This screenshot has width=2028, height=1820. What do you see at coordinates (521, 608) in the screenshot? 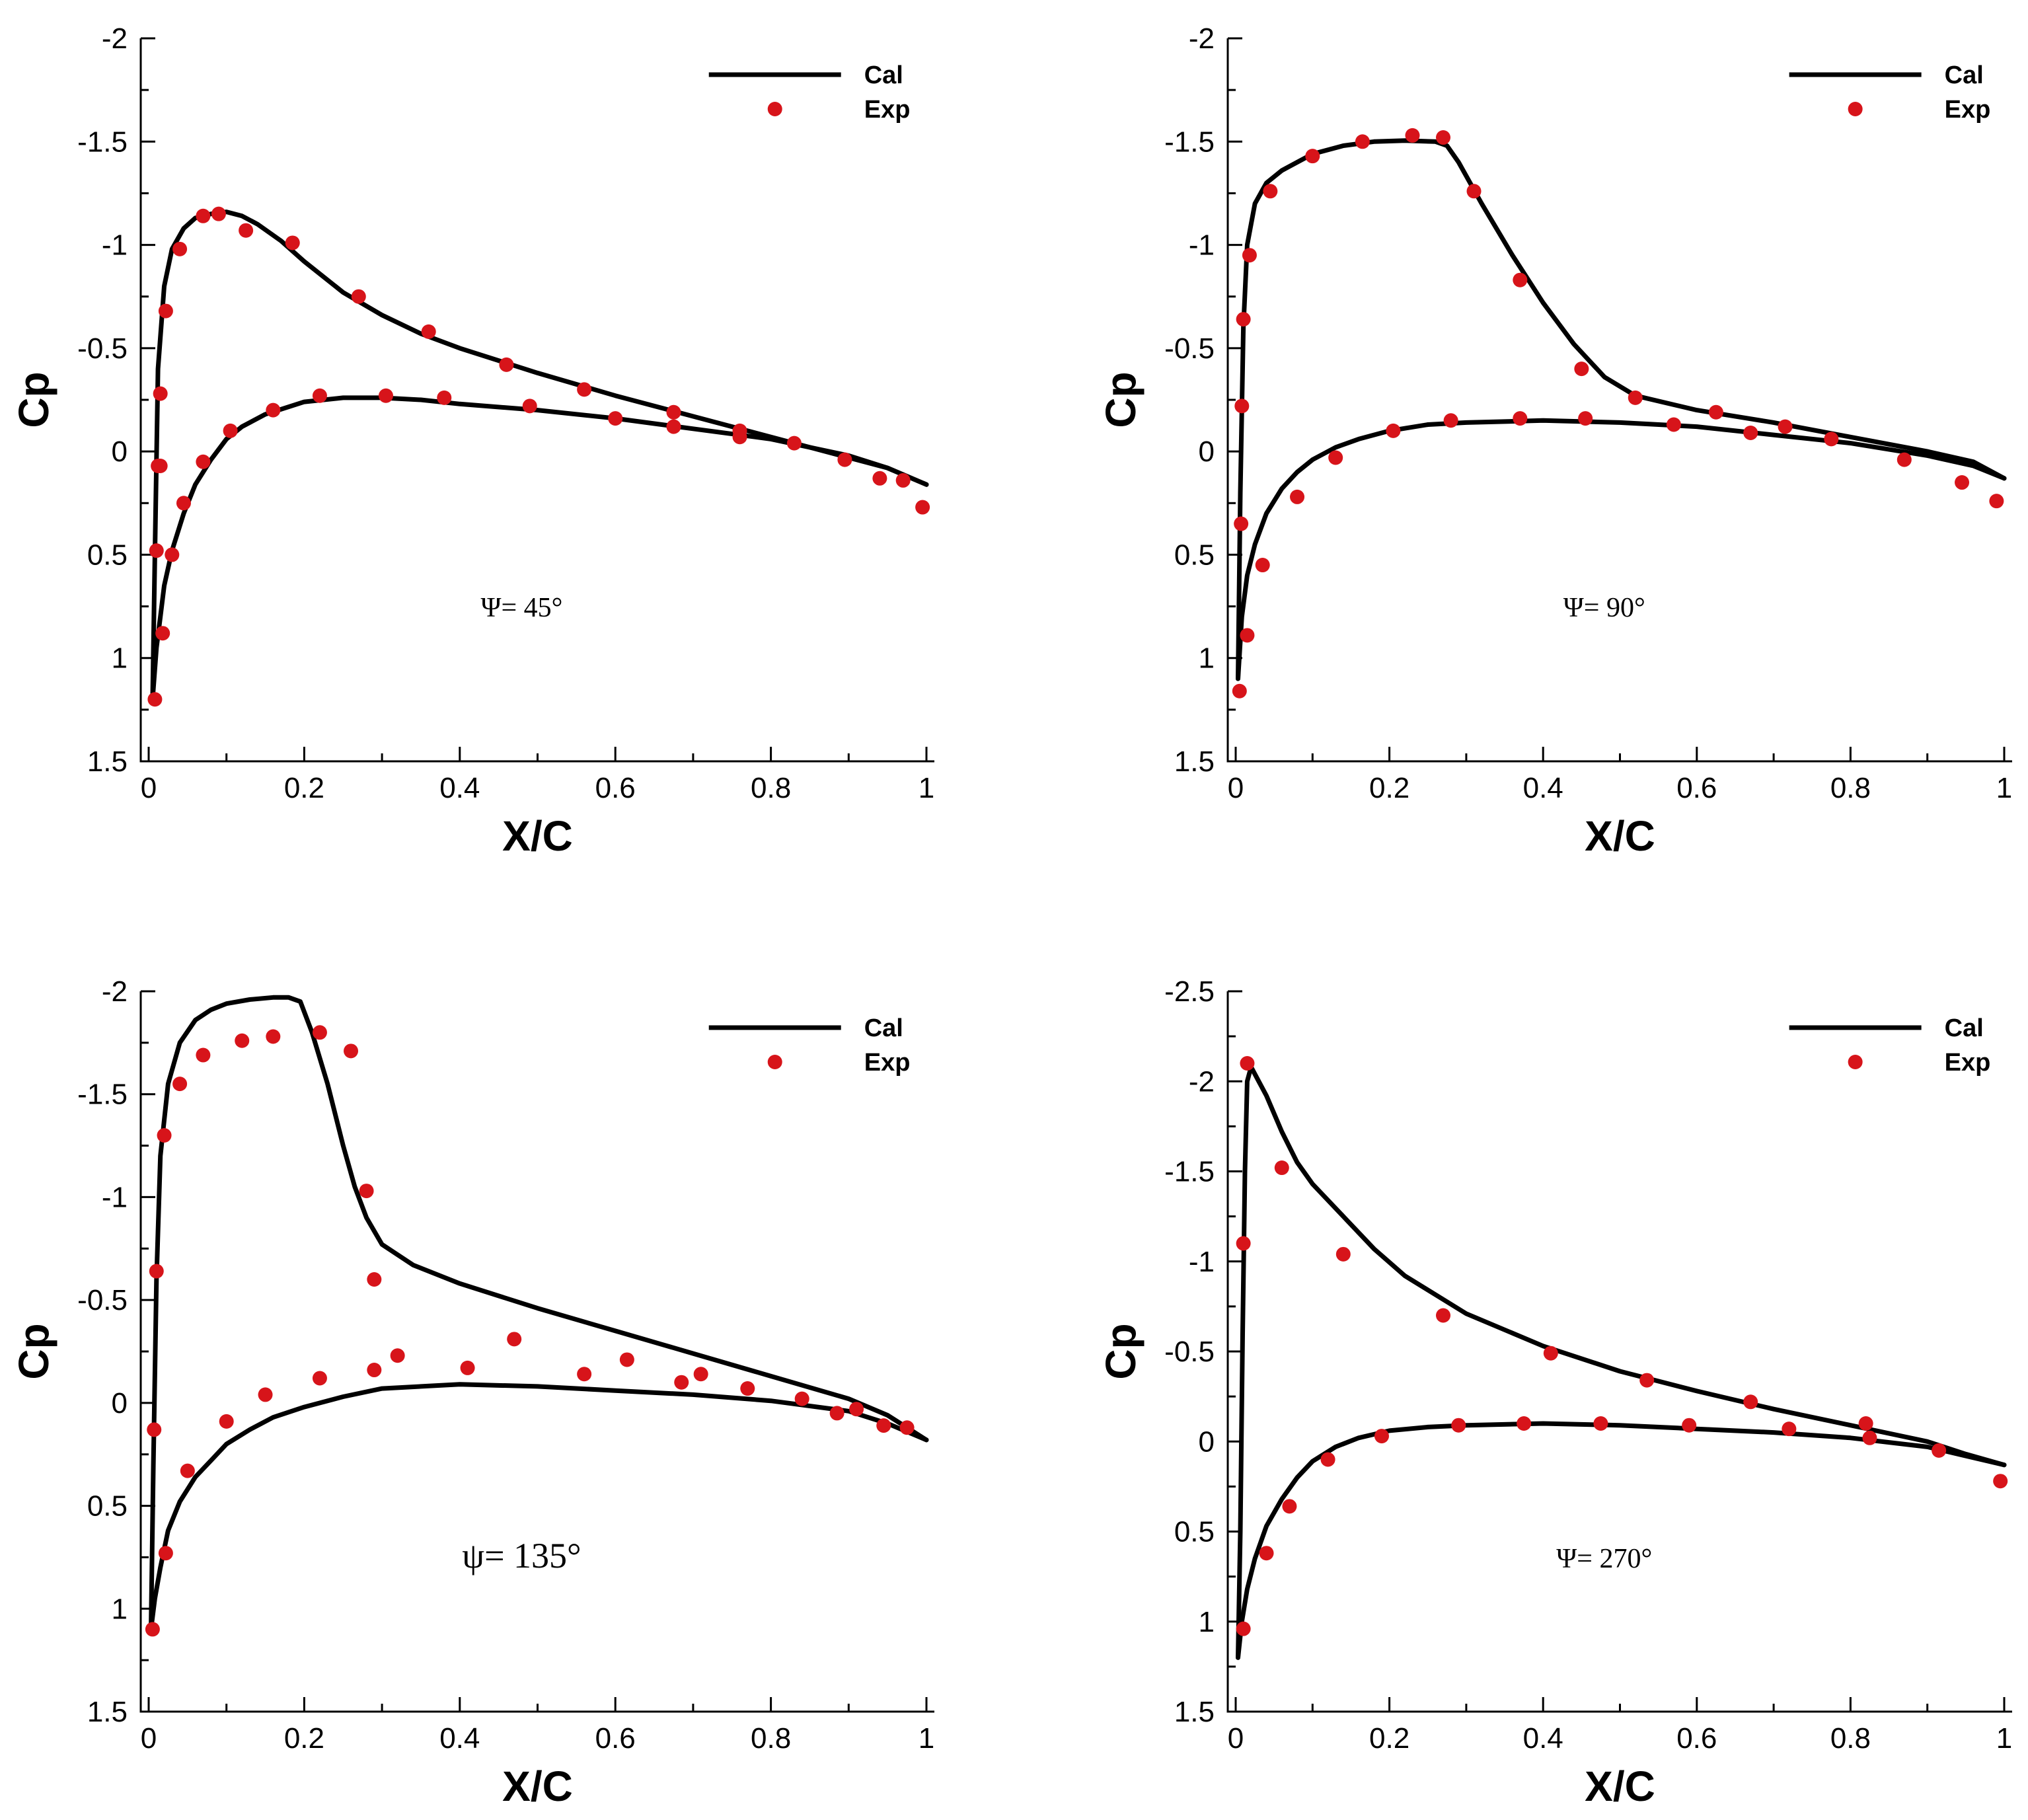
I see `psi-annotation: Ψ= 45°` at bounding box center [521, 608].